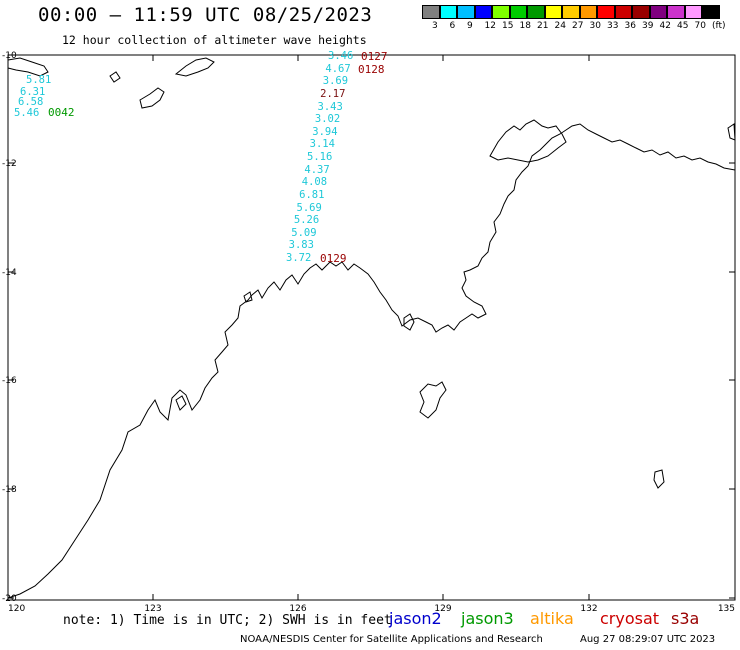 The image size is (740, 650). What do you see at coordinates (39, 80) in the screenshot?
I see `swh-value: 5.81` at bounding box center [39, 80].